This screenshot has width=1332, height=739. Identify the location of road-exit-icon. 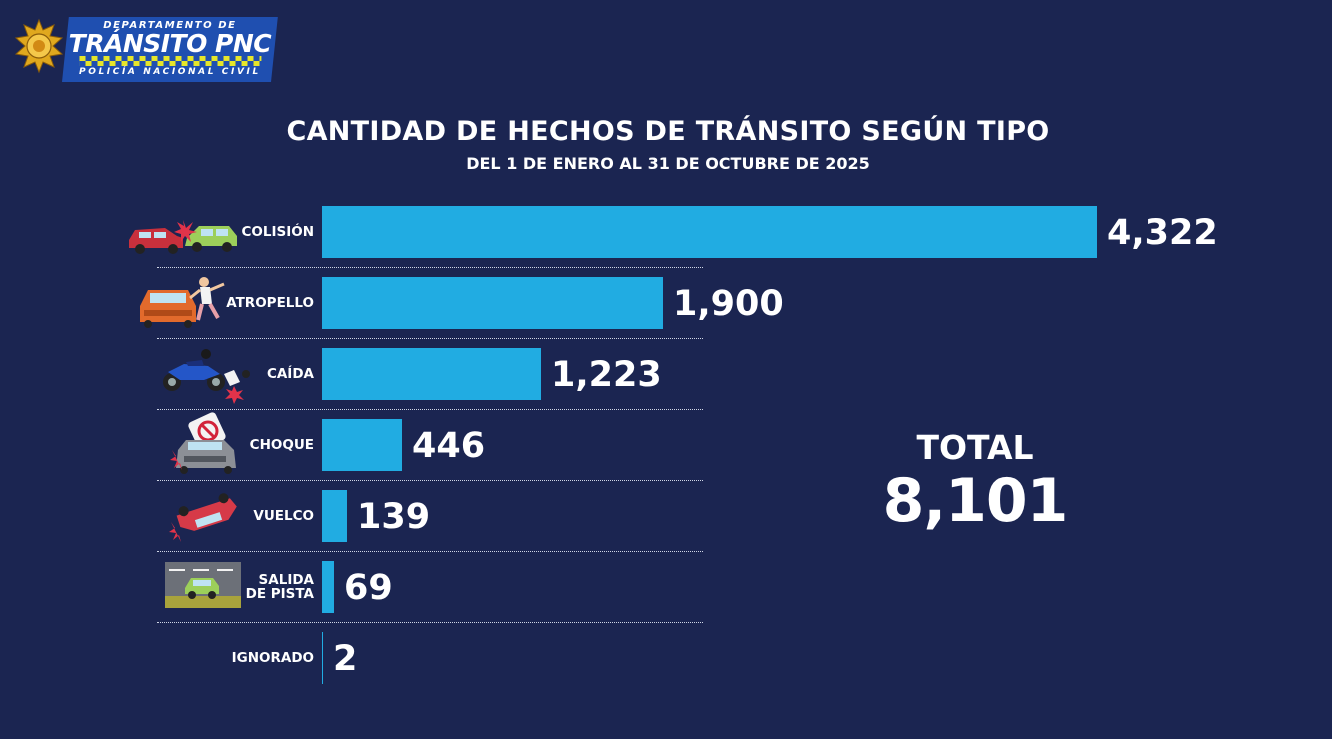
(203, 585).